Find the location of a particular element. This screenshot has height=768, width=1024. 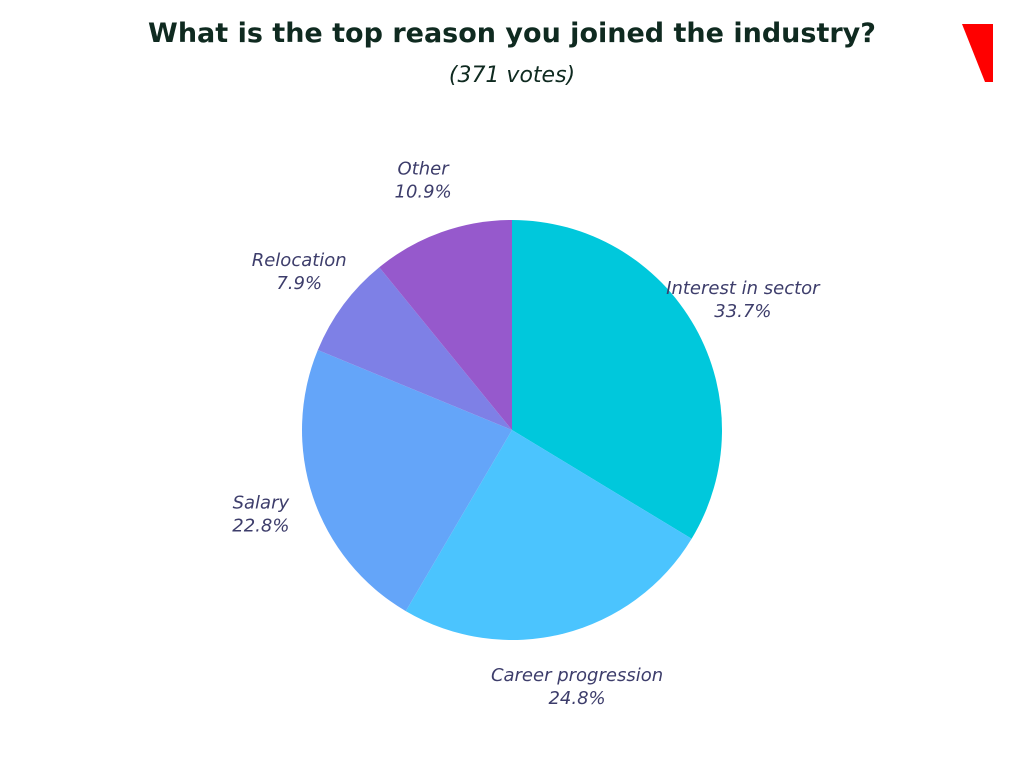

slice-label: Relocation is located at coordinates (299, 260).